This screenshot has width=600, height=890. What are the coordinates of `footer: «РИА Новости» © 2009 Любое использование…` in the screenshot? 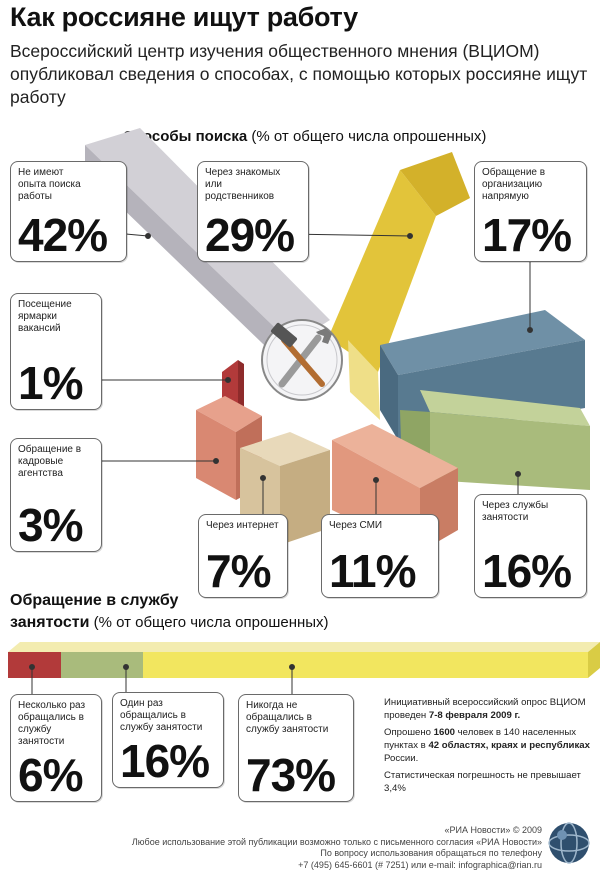 It's located at (276, 848).